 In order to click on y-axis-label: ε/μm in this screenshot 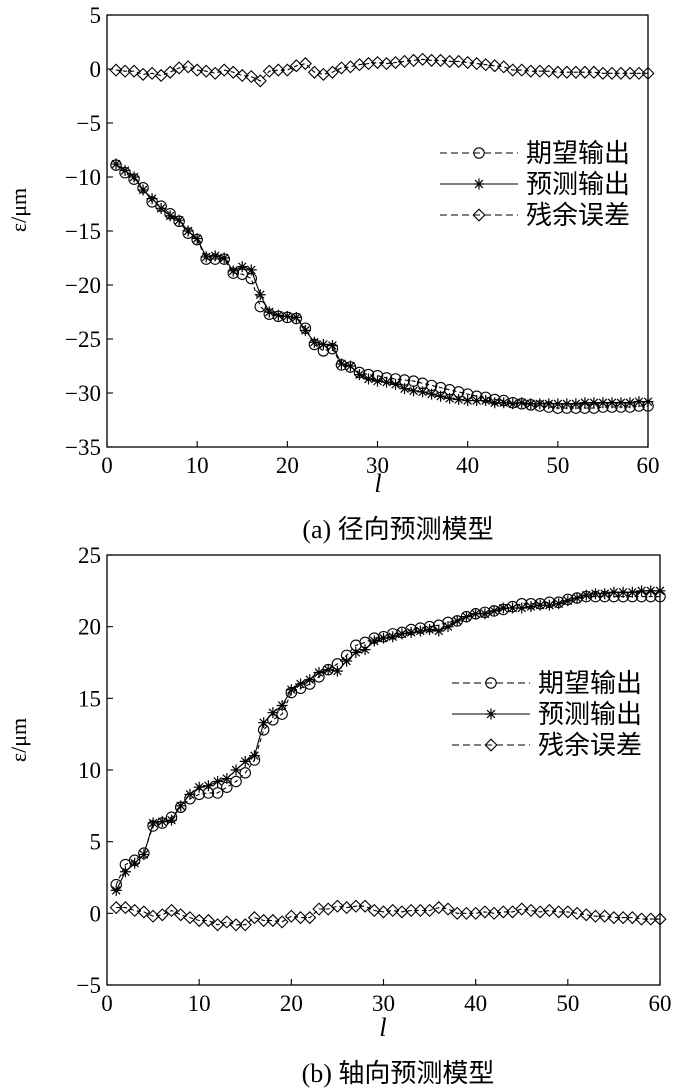, I will do `click(18, 740)`.